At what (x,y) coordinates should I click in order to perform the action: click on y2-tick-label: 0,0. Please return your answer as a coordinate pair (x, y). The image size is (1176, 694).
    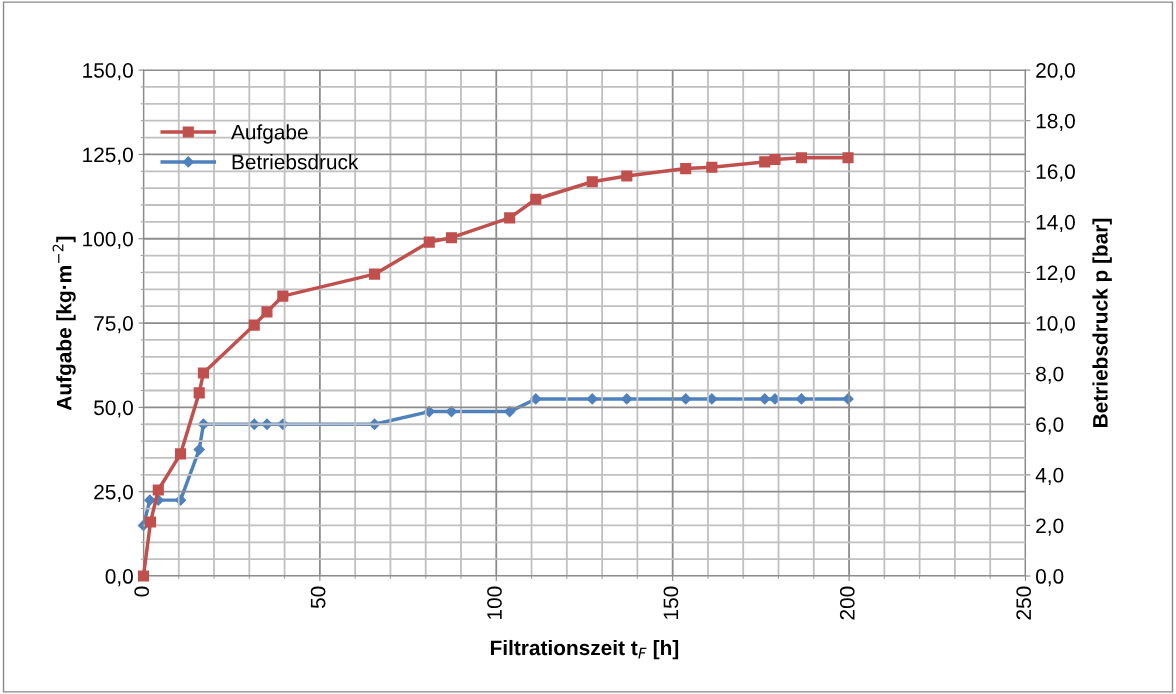
    Looking at the image, I should click on (1050, 578).